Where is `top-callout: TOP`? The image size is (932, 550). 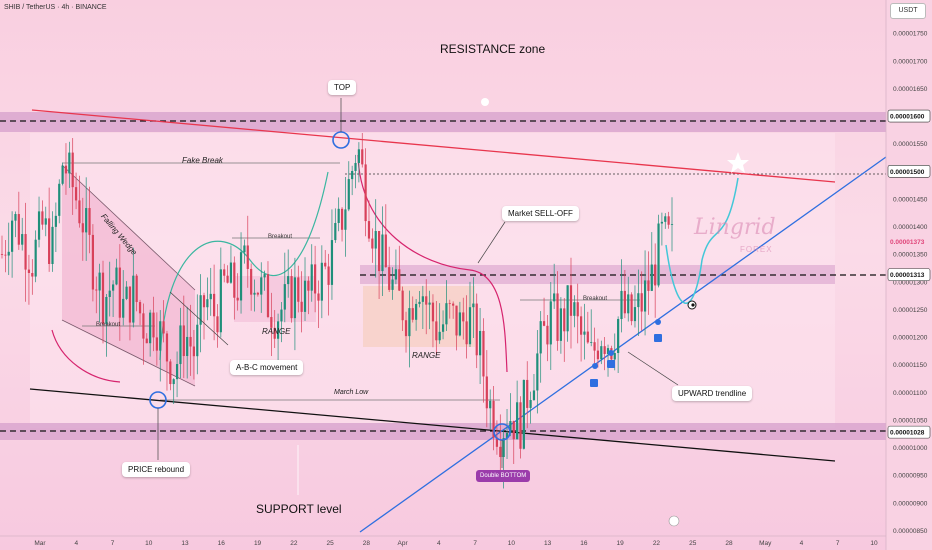
top-callout: TOP is located at coordinates (342, 87).